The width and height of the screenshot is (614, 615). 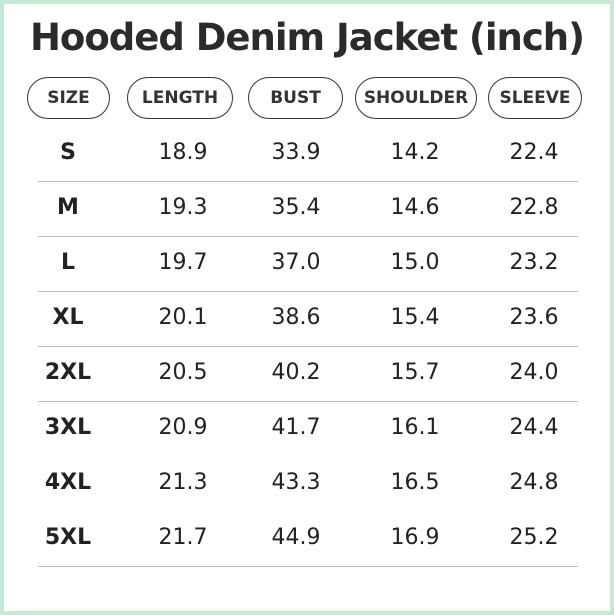 What do you see at coordinates (68, 317) in the screenshot?
I see `size-label: XL` at bounding box center [68, 317].